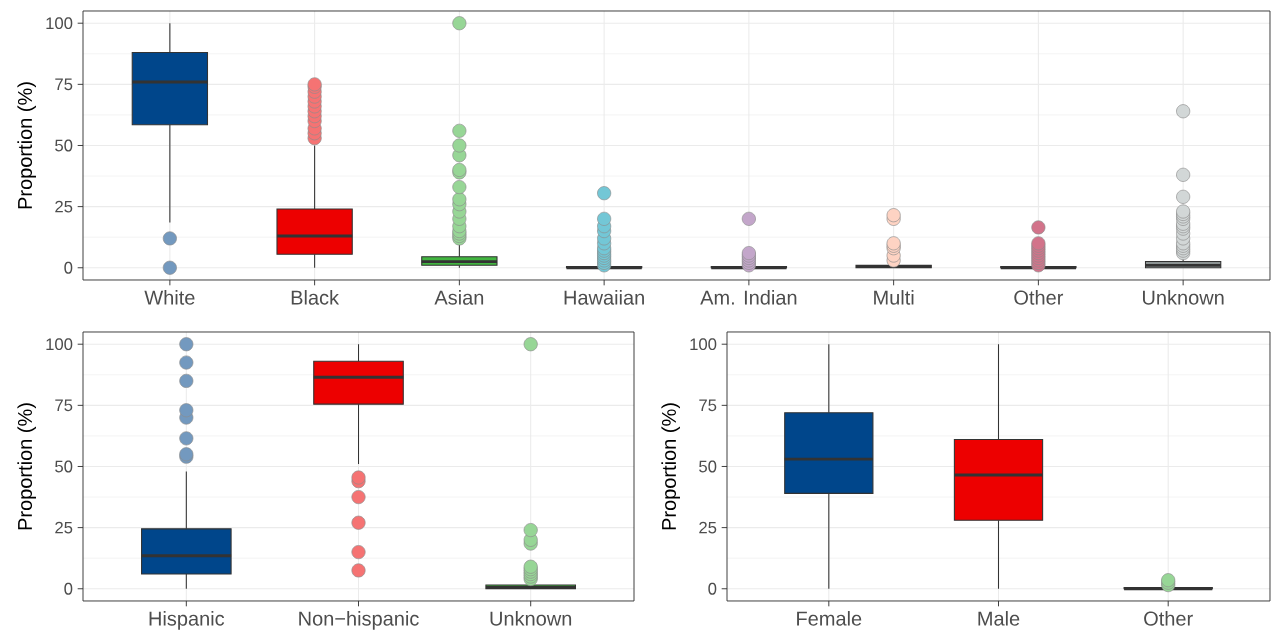  Describe the element at coordinates (187, 620) in the screenshot. I see `x-tick-label: Hispanic` at that location.